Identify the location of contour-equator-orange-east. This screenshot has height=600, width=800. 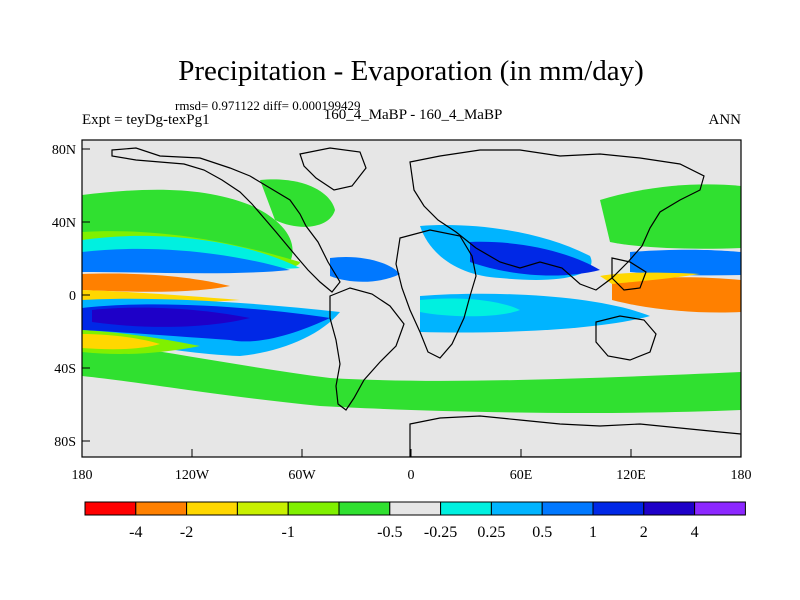
(676, 295).